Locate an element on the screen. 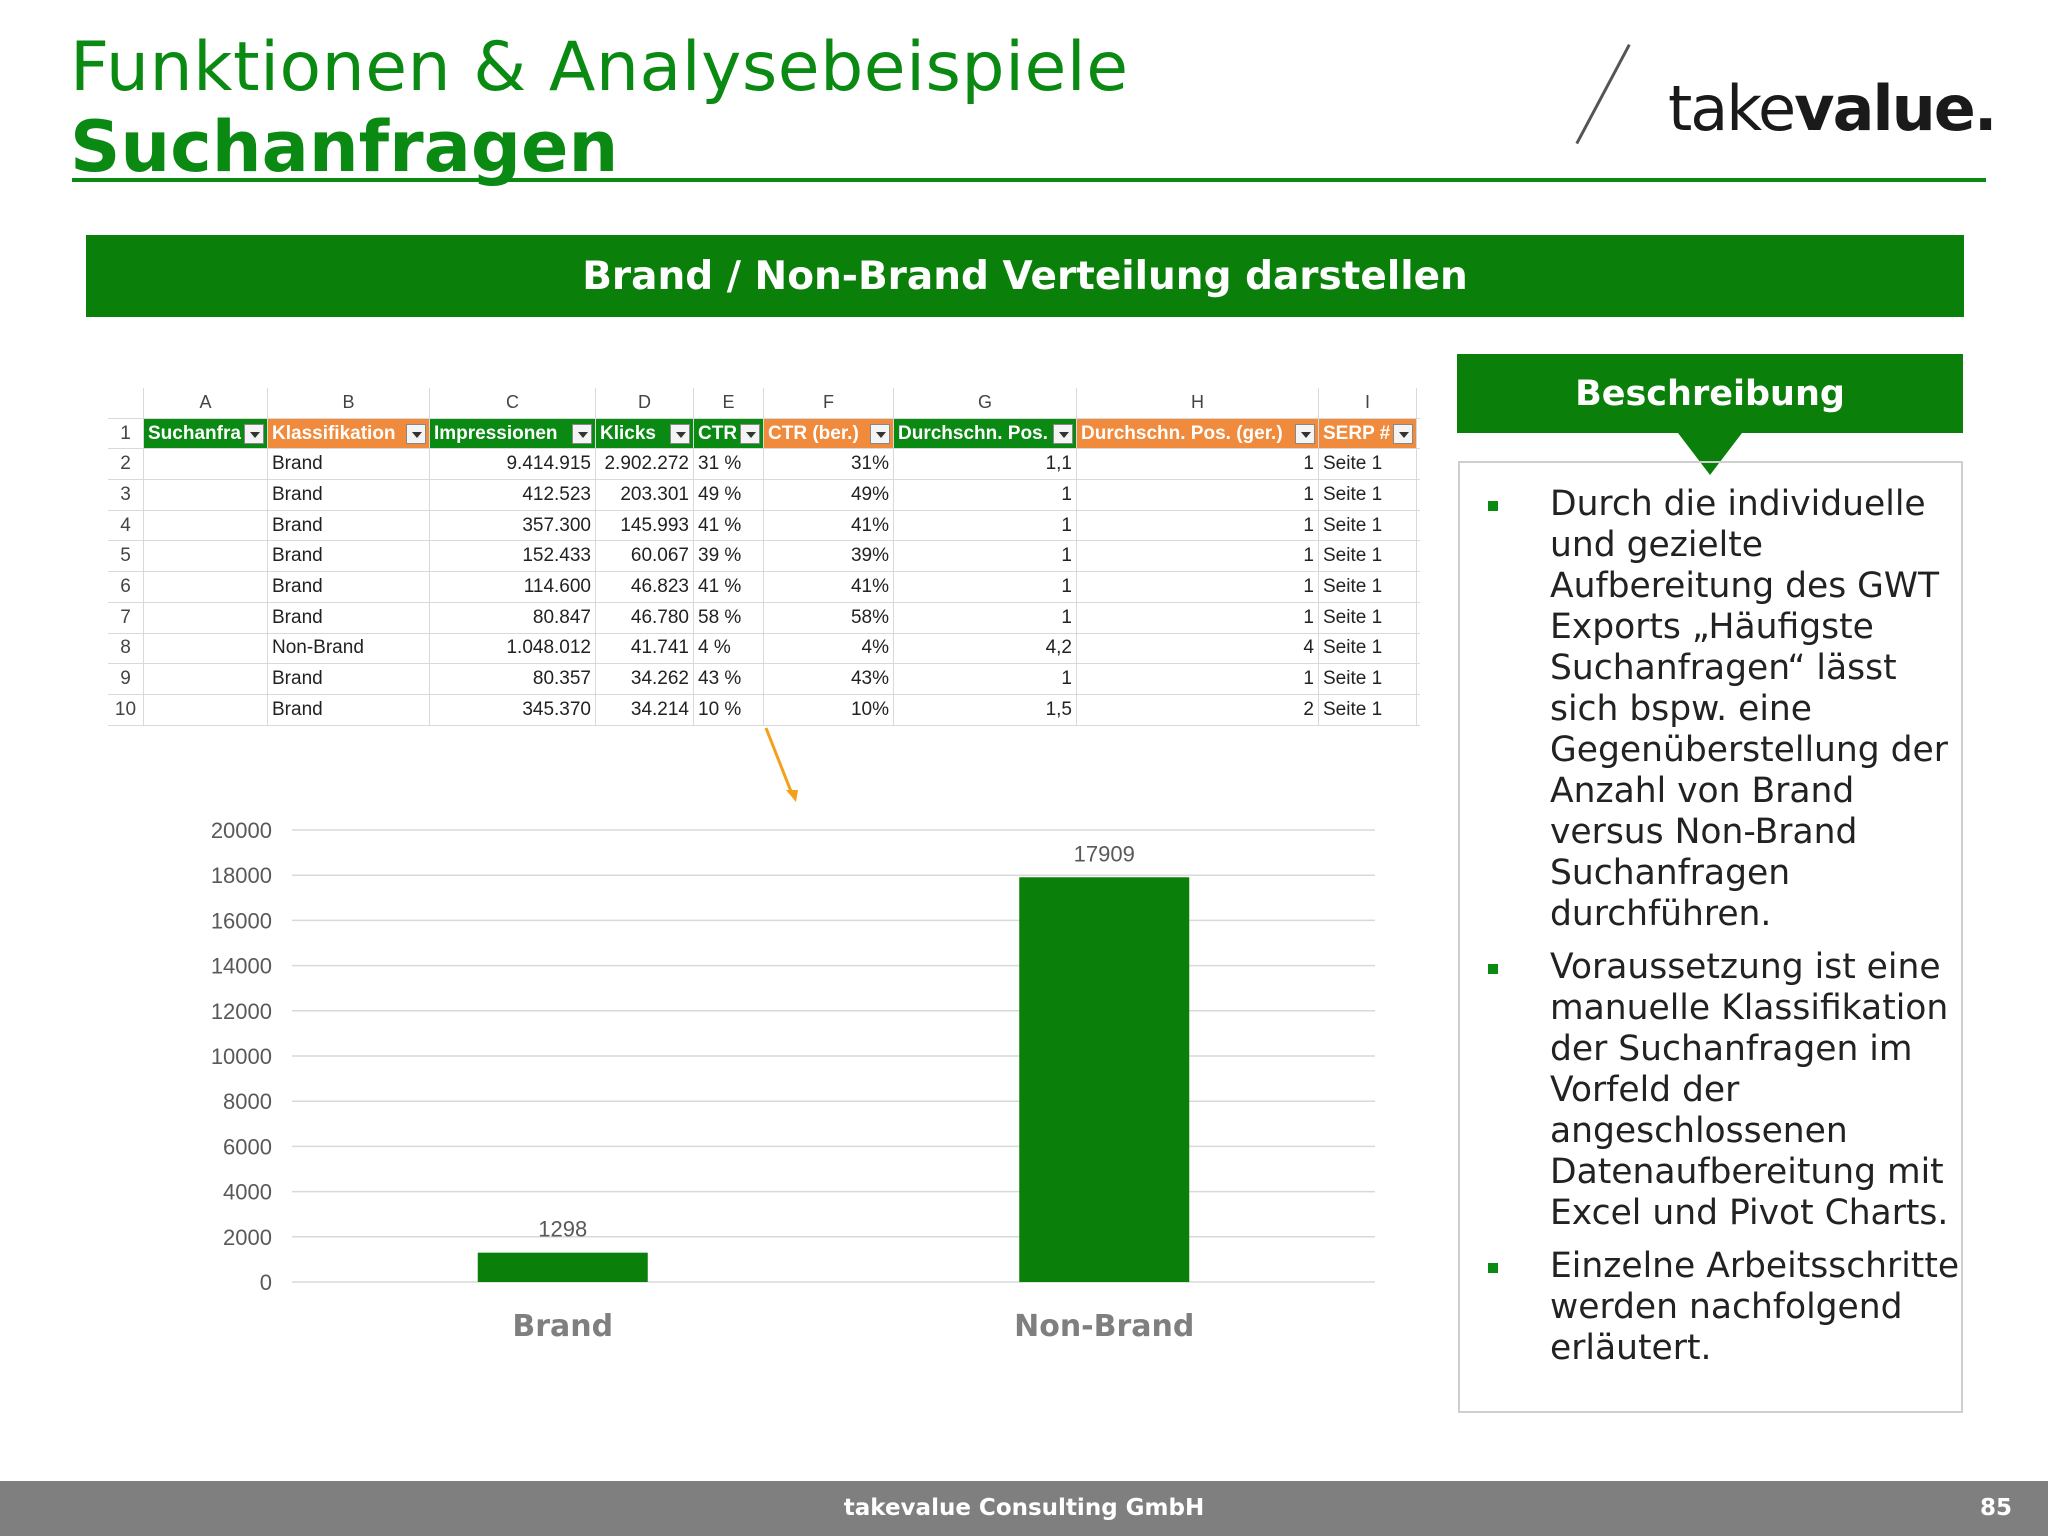 The height and width of the screenshot is (1536, 2048). row-number: 3 is located at coordinates (126, 495).